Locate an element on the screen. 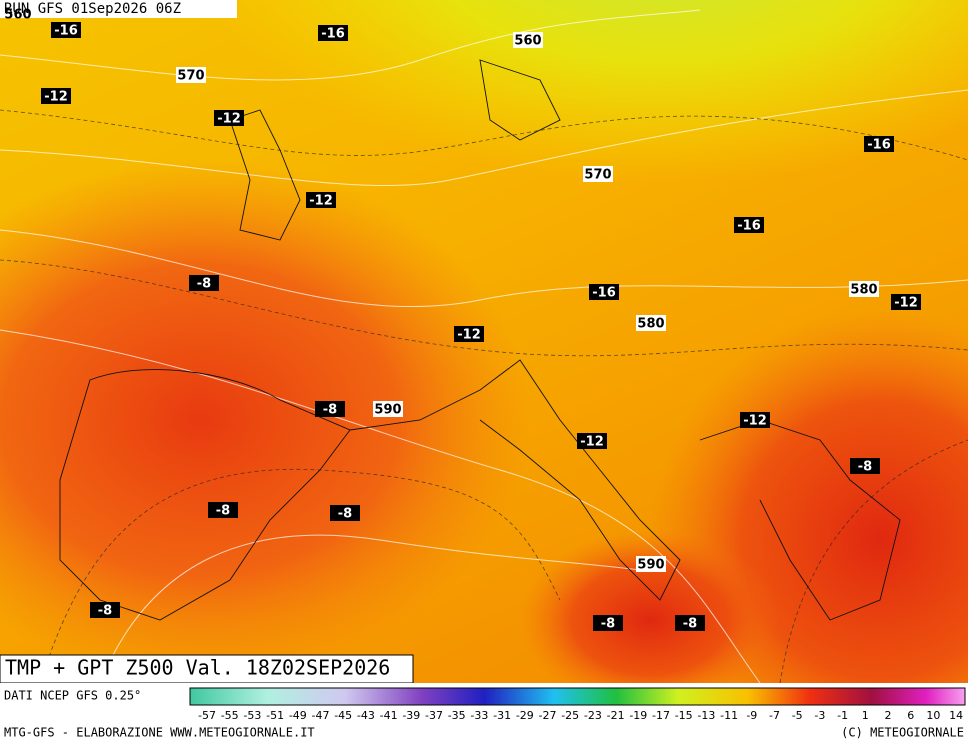 The width and height of the screenshot is (968, 745). scale-tick-label: -19 is located at coordinates (638, 715).